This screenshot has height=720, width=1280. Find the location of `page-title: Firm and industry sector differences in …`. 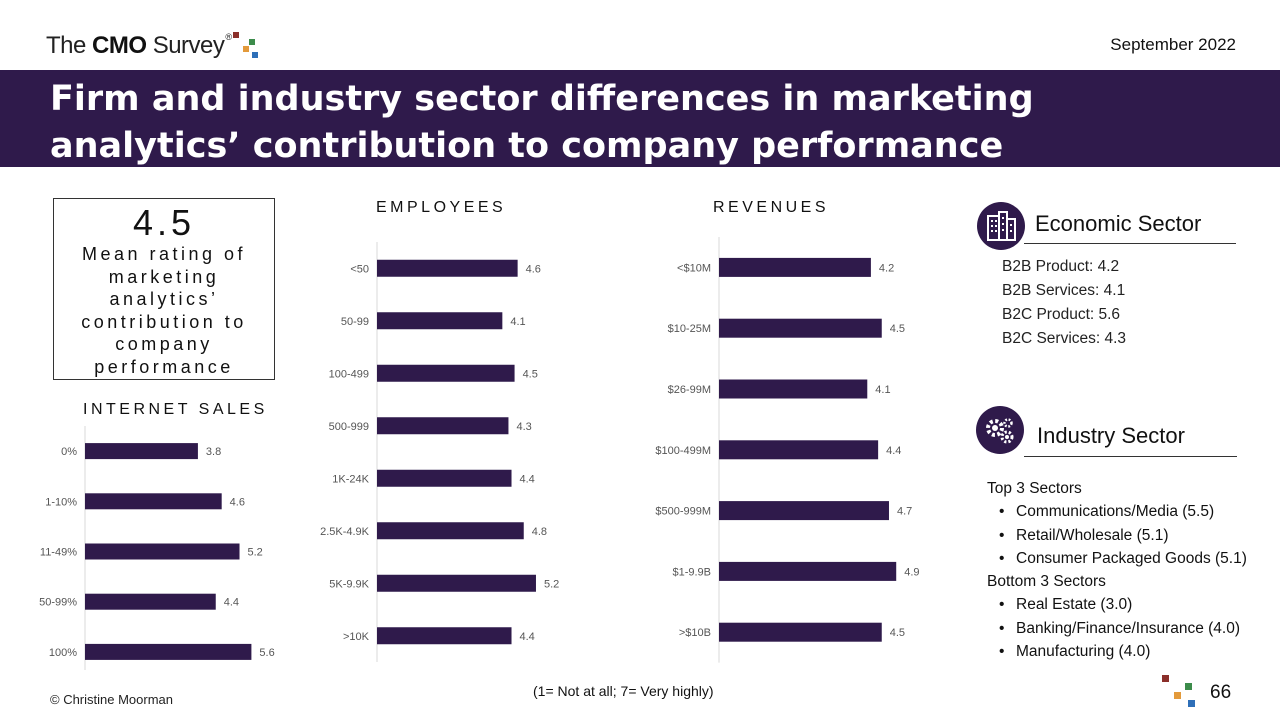

page-title: Firm and industry sector differences in … is located at coordinates (542, 122).